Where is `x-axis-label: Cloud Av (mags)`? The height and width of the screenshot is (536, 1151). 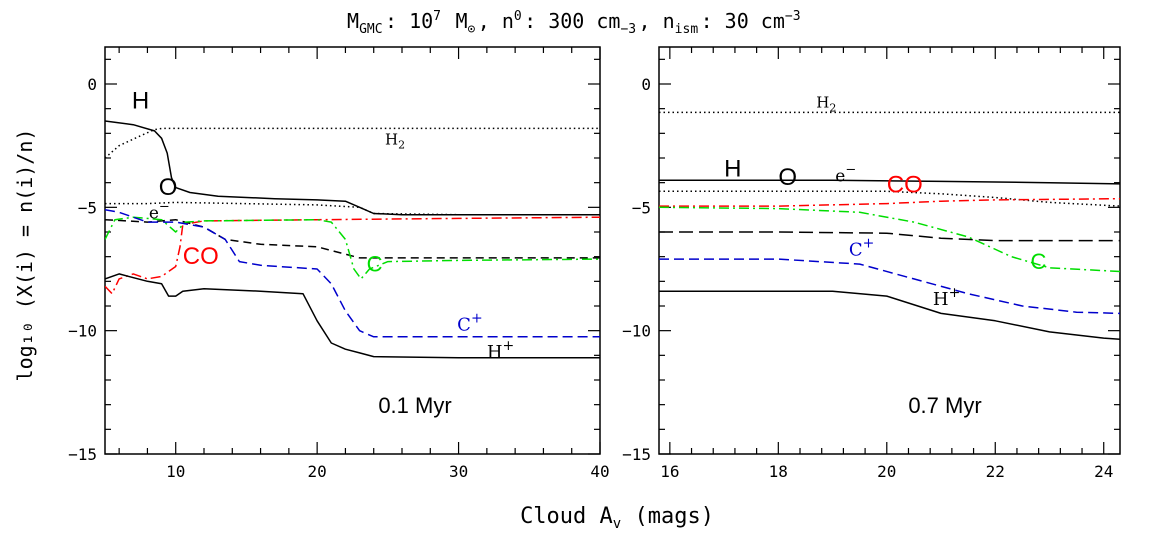
x-axis-label: Cloud Av (mags) is located at coordinates (617, 518).